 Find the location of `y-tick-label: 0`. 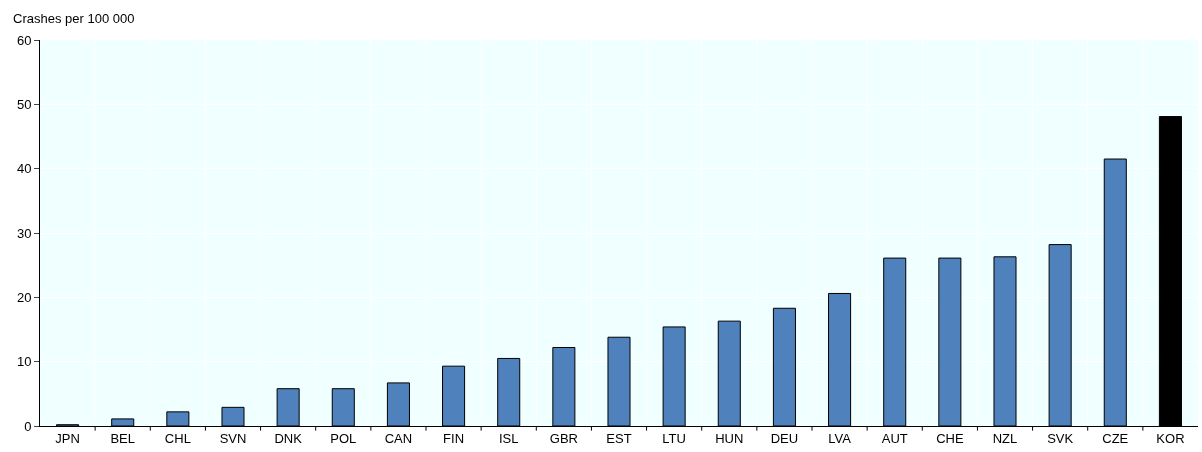

y-tick-label: 0 is located at coordinates (28, 426).